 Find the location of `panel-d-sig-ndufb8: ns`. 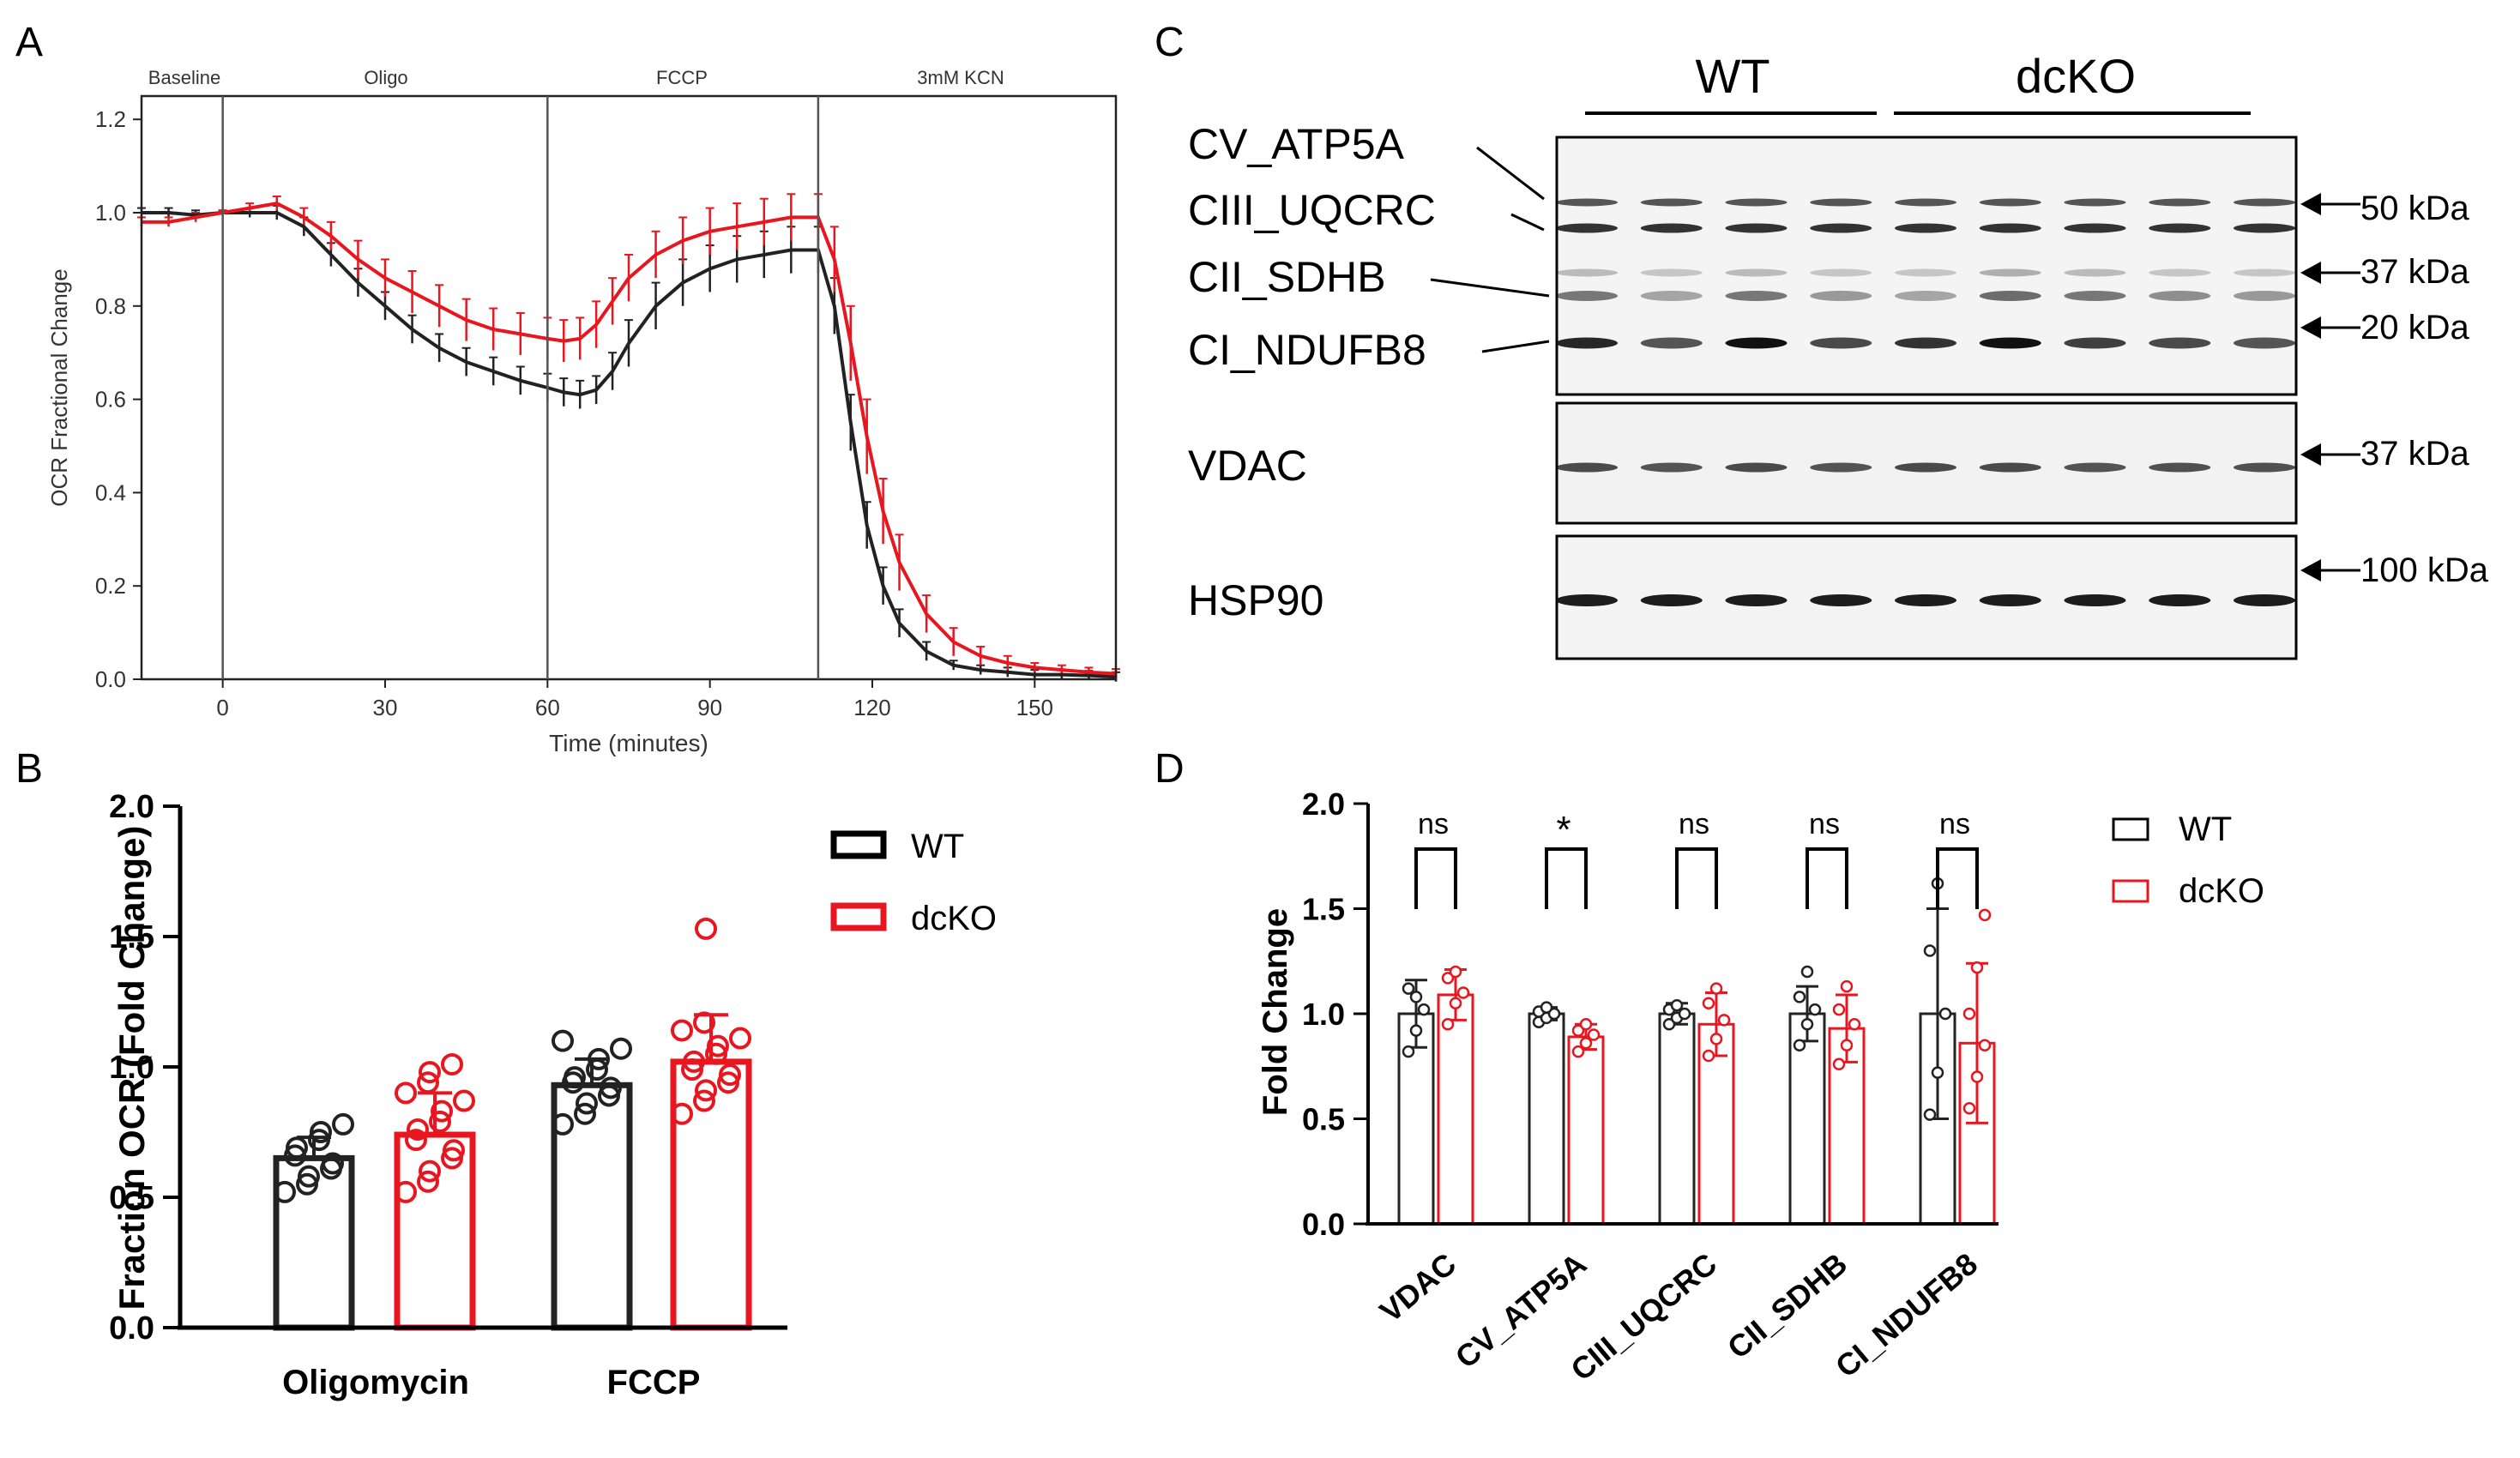

panel-d-sig-ndufb8: ns is located at coordinates (1955, 824).